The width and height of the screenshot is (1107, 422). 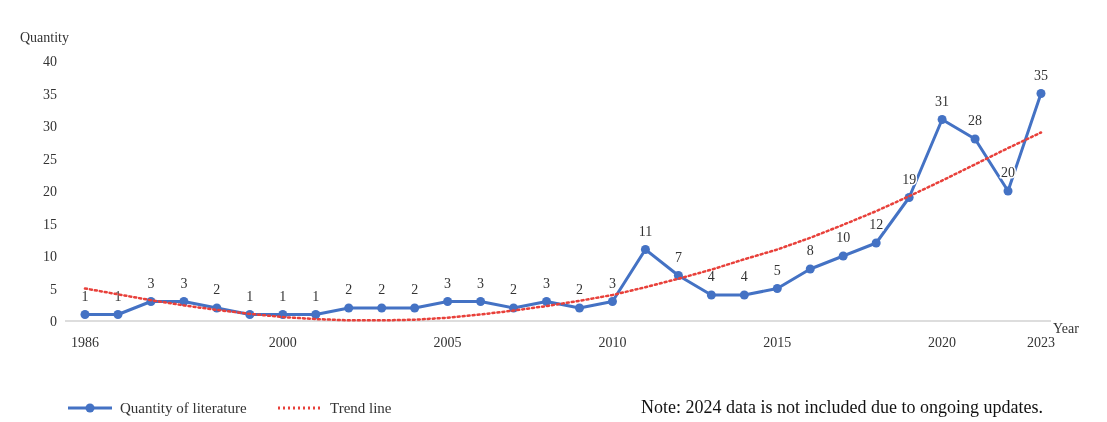 What do you see at coordinates (50, 126) in the screenshot?
I see `y-tick-label: 30` at bounding box center [50, 126].